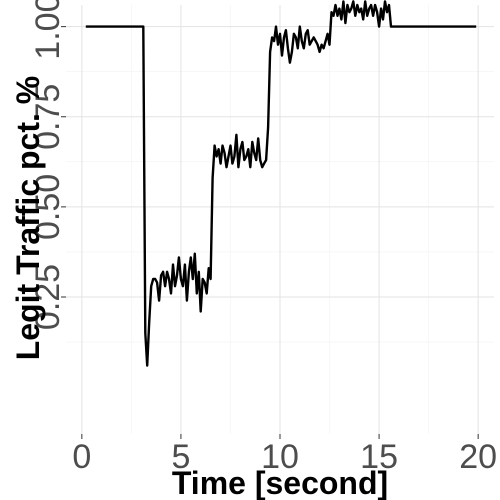 This screenshot has width=500, height=500. Describe the element at coordinates (478, 457) in the screenshot. I see `x-tick-label: 20` at that location.